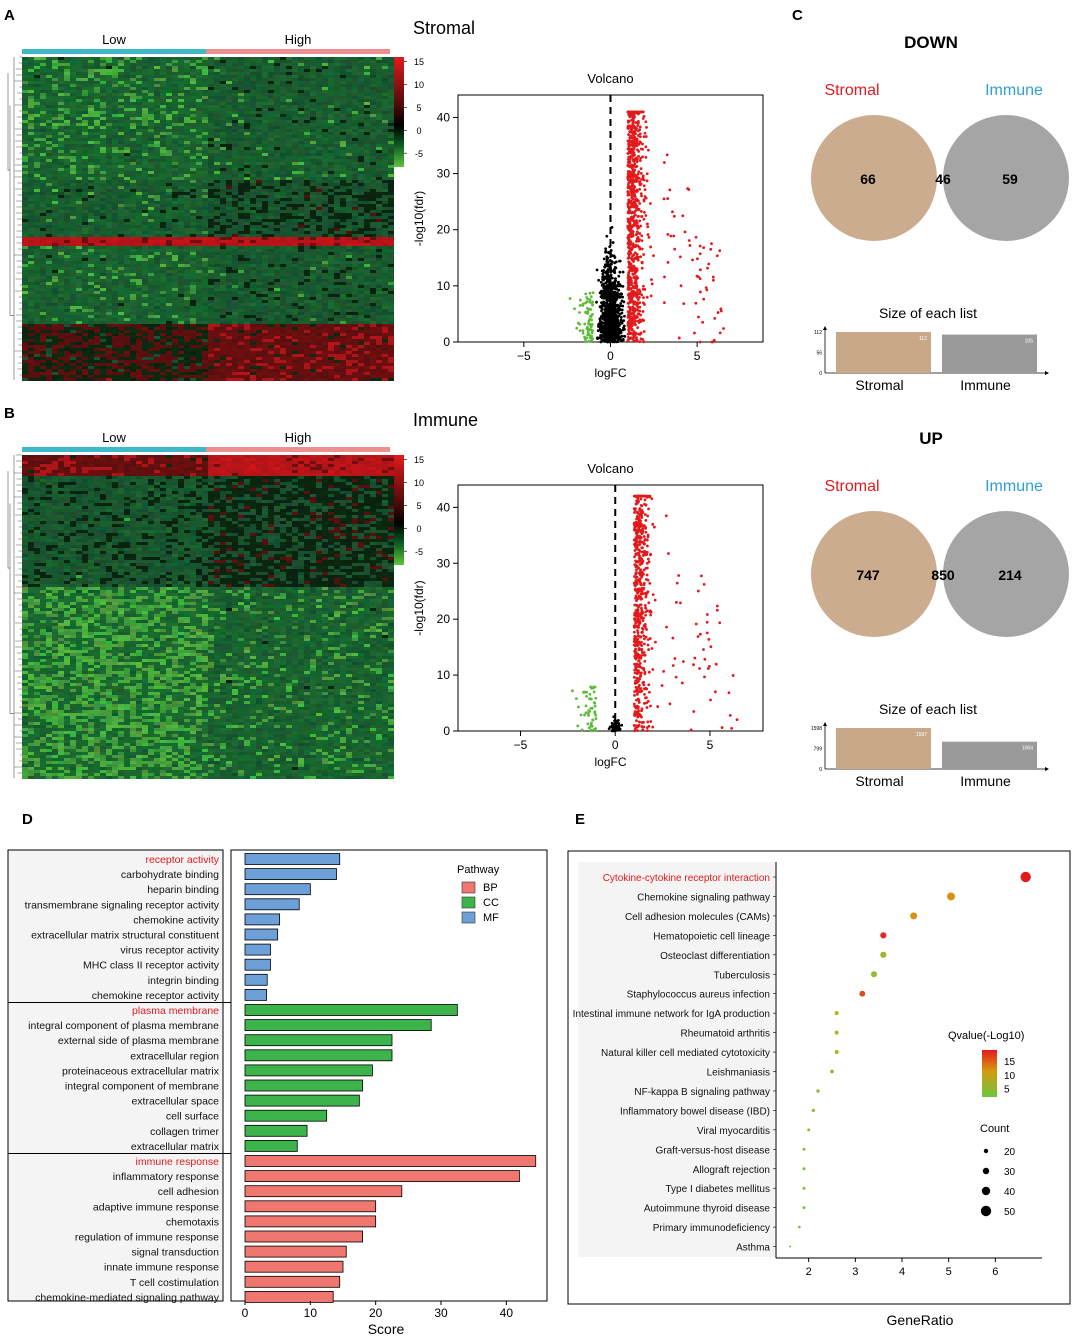  What do you see at coordinates (444, 675) in the screenshot?
I see `y-tick: 10` at bounding box center [444, 675].